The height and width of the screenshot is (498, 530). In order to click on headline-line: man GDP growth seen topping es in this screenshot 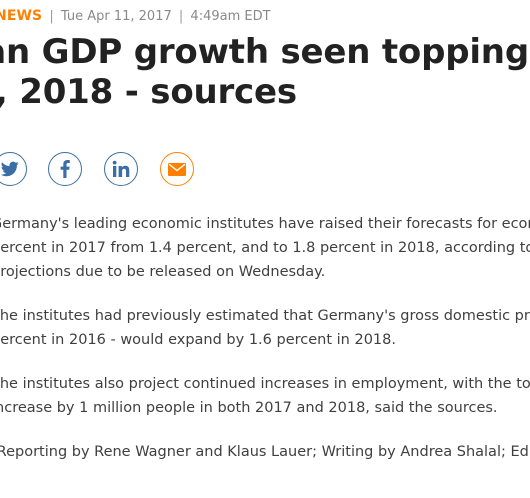, I will do `click(265, 52)`.